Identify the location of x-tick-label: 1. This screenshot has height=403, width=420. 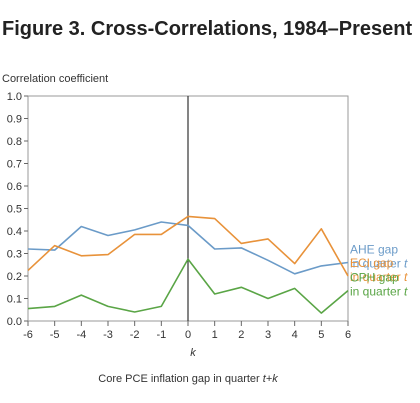
(215, 335).